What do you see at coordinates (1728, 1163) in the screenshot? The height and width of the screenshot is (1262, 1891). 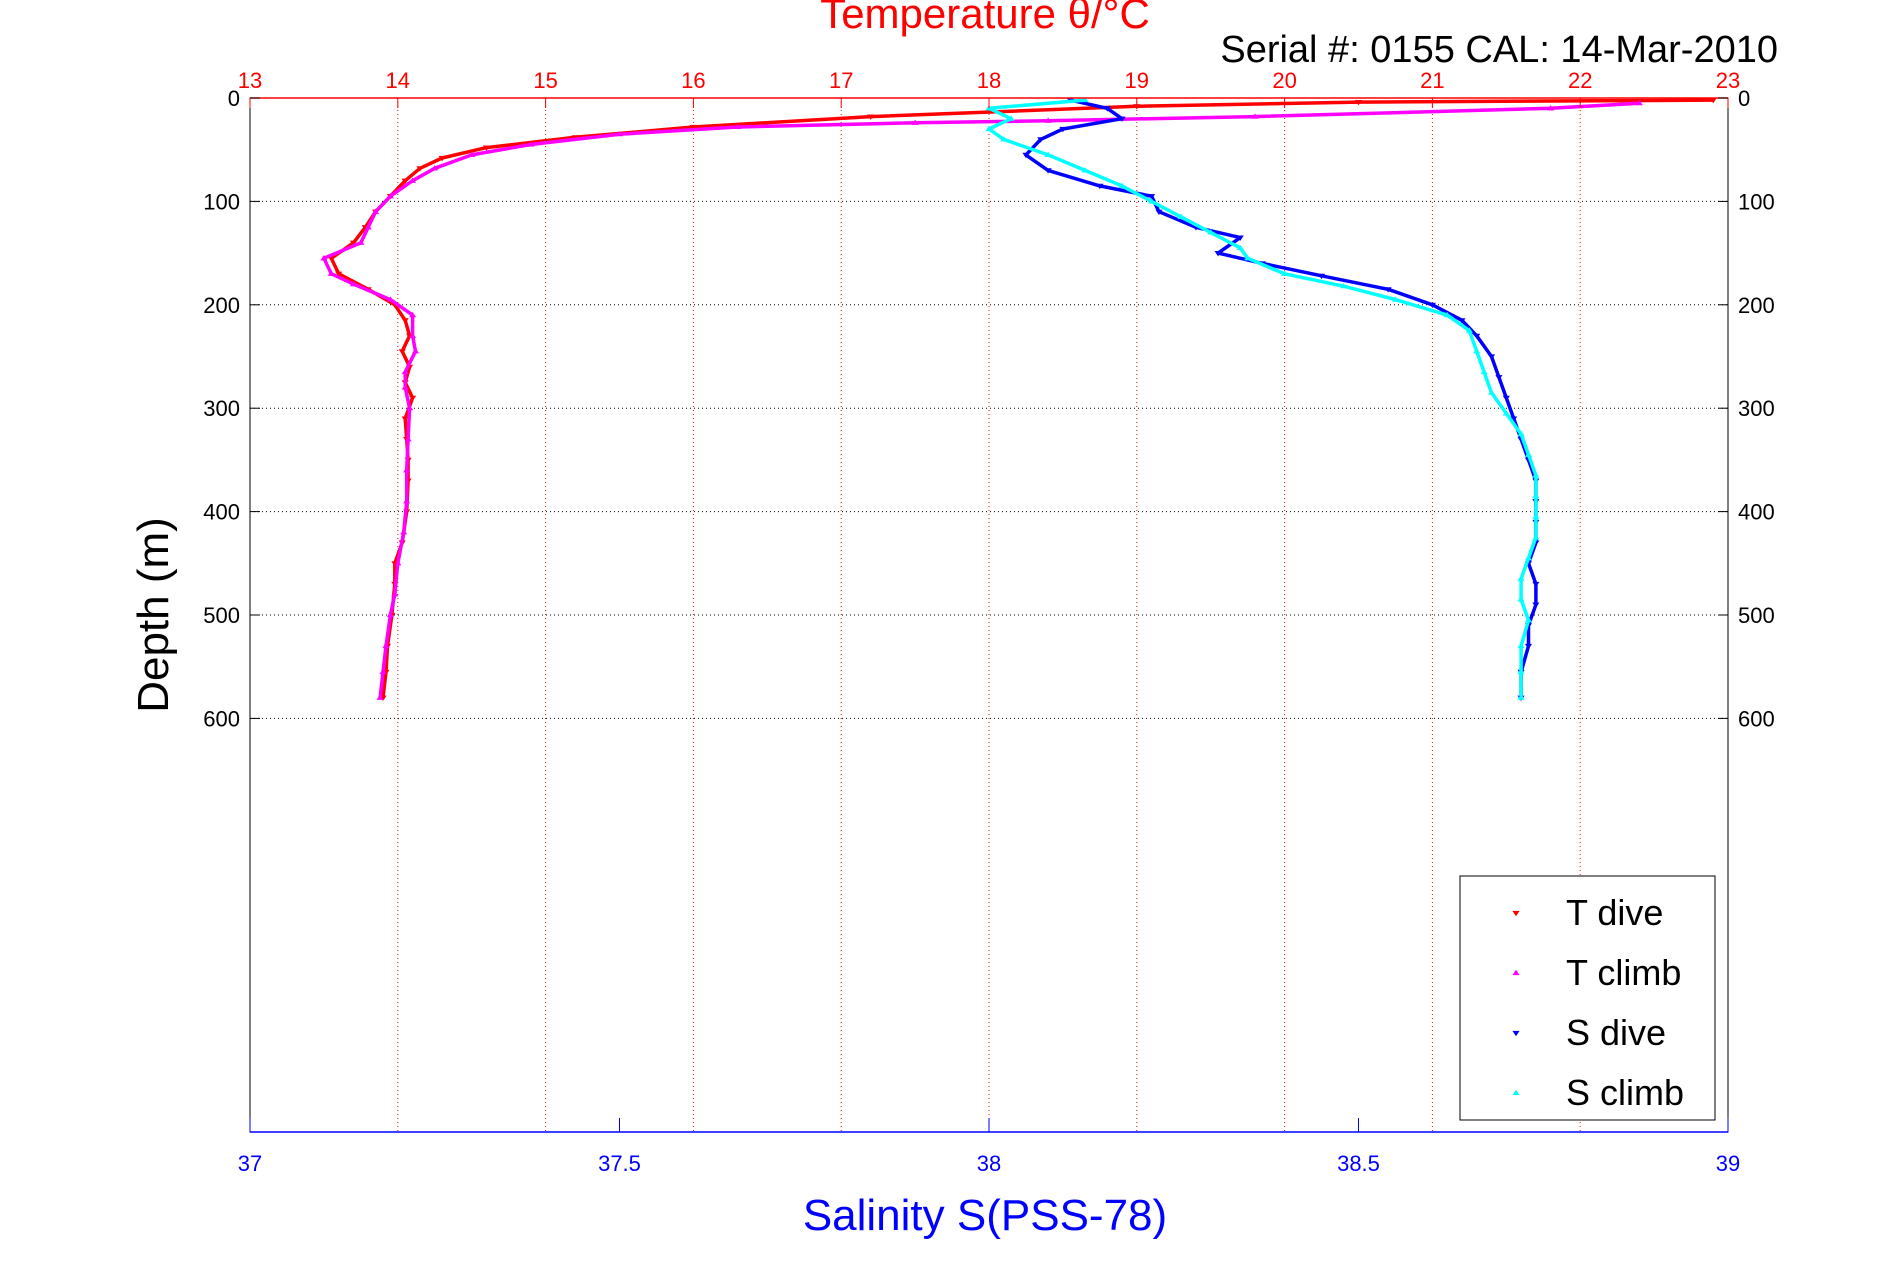 I see `salinity-tick-label: 39` at bounding box center [1728, 1163].